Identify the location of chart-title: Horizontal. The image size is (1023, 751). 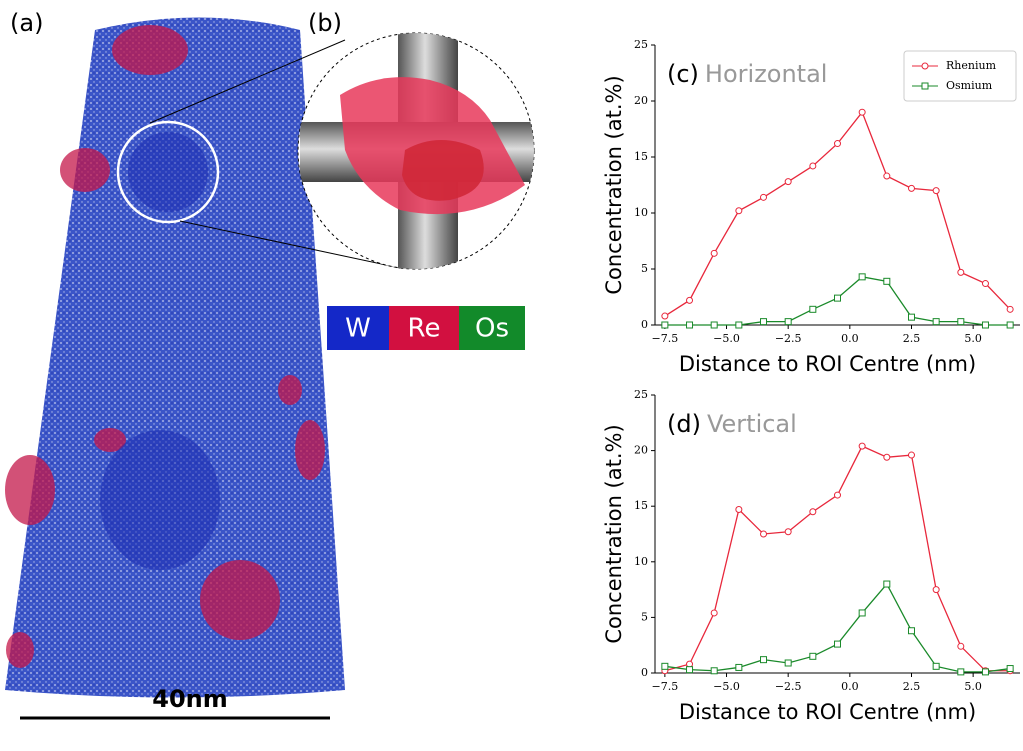
(766, 74).